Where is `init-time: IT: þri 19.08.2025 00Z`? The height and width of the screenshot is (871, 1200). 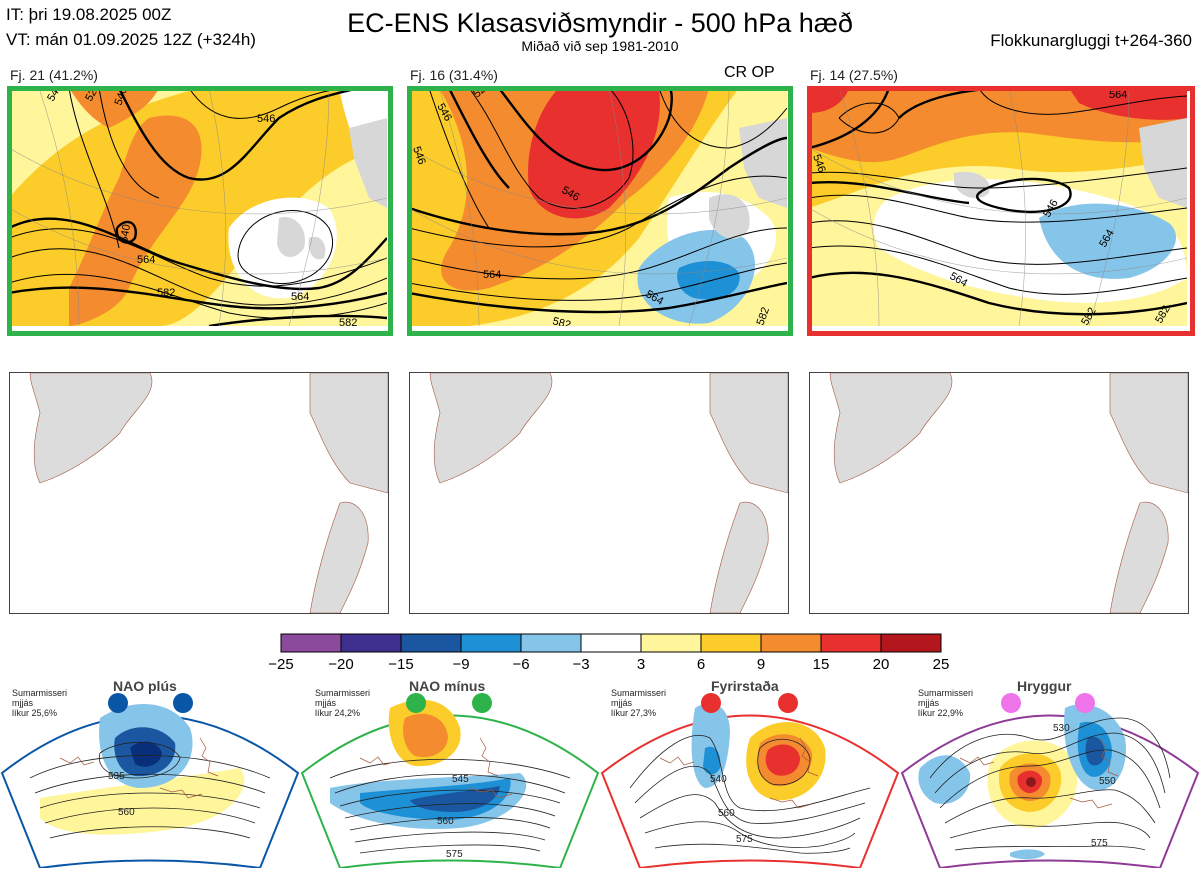
init-time: IT: þri 19.08.2025 00Z is located at coordinates (89, 14).